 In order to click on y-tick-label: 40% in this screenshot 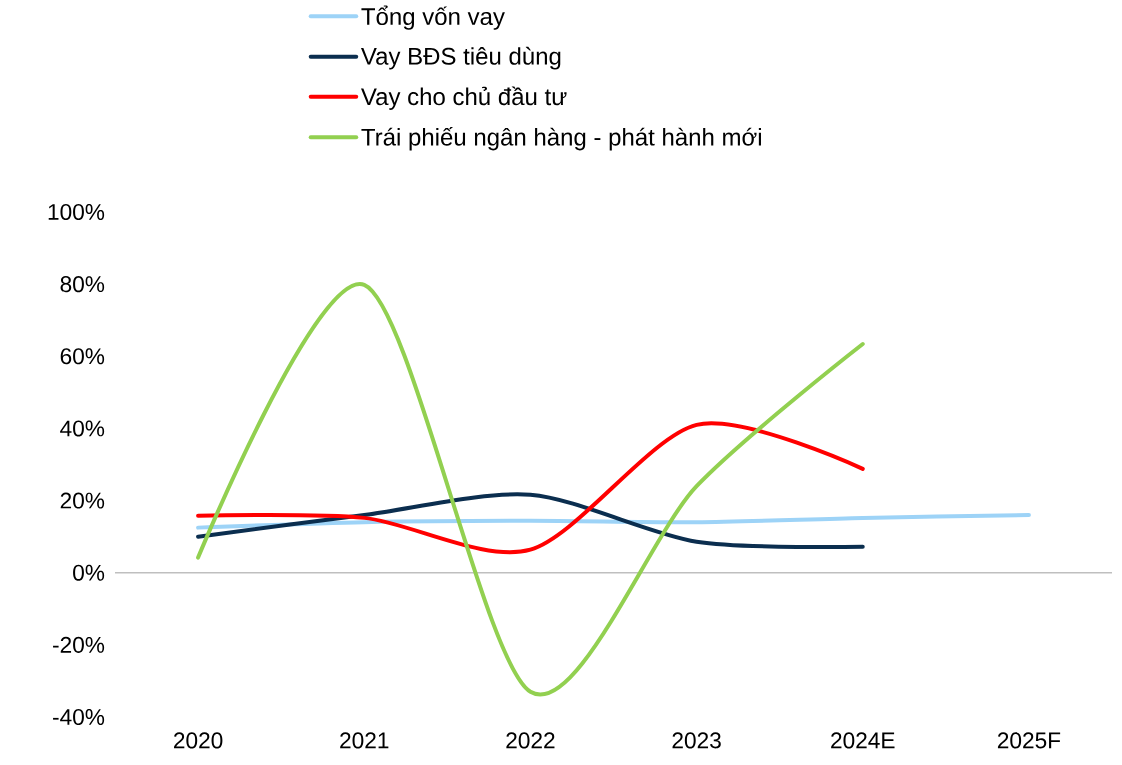, I will do `click(82, 428)`.